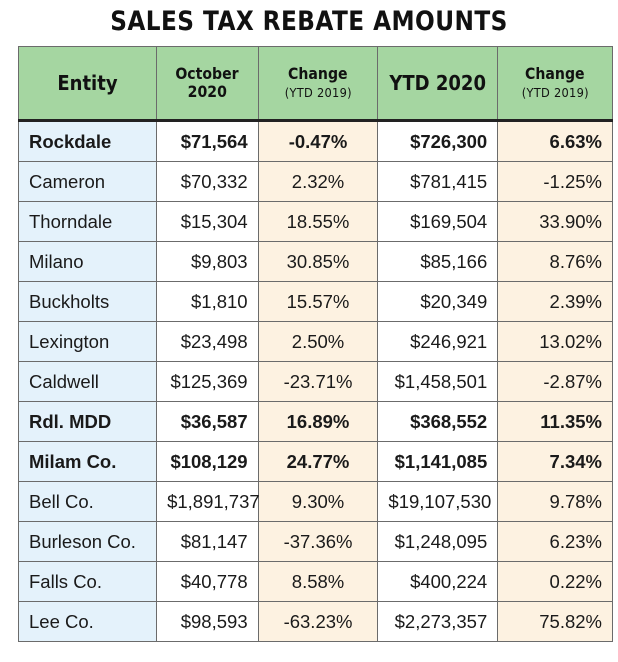  I want to click on ytd-cell: $19,107,530, so click(438, 501).